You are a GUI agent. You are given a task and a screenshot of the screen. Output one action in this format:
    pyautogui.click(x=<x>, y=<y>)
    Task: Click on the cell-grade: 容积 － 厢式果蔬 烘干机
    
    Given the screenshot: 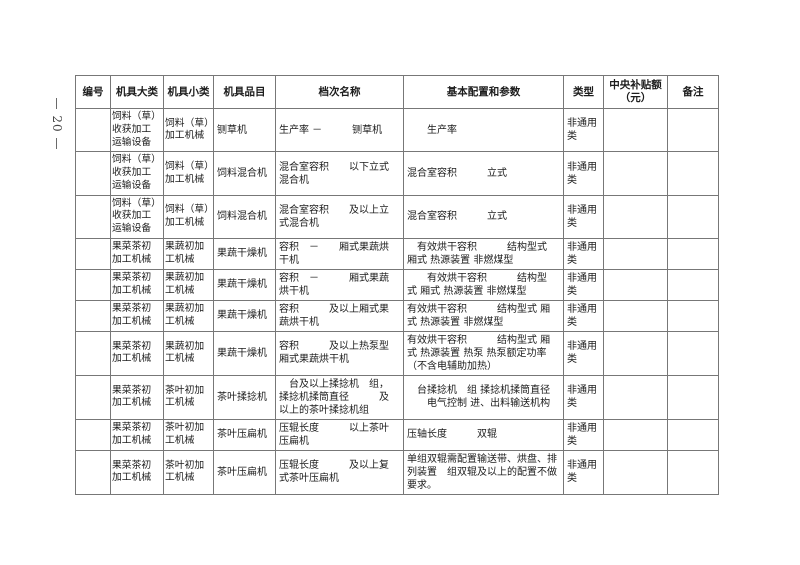 What is the action you would take?
    pyautogui.click(x=339, y=284)
    